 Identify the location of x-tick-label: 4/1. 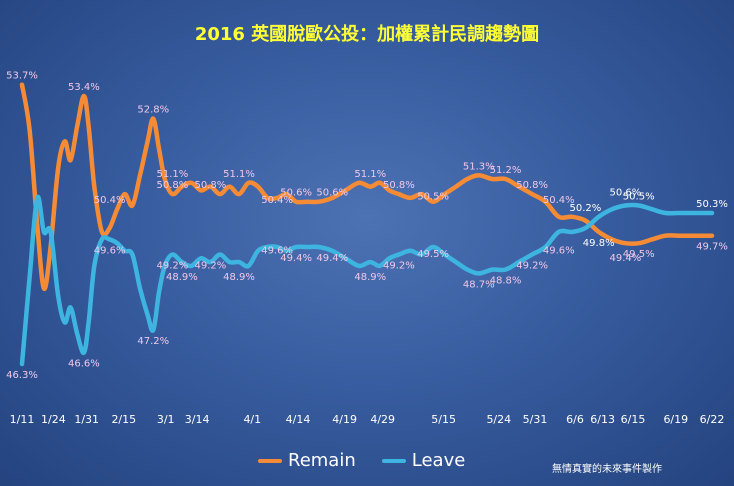
(252, 419).